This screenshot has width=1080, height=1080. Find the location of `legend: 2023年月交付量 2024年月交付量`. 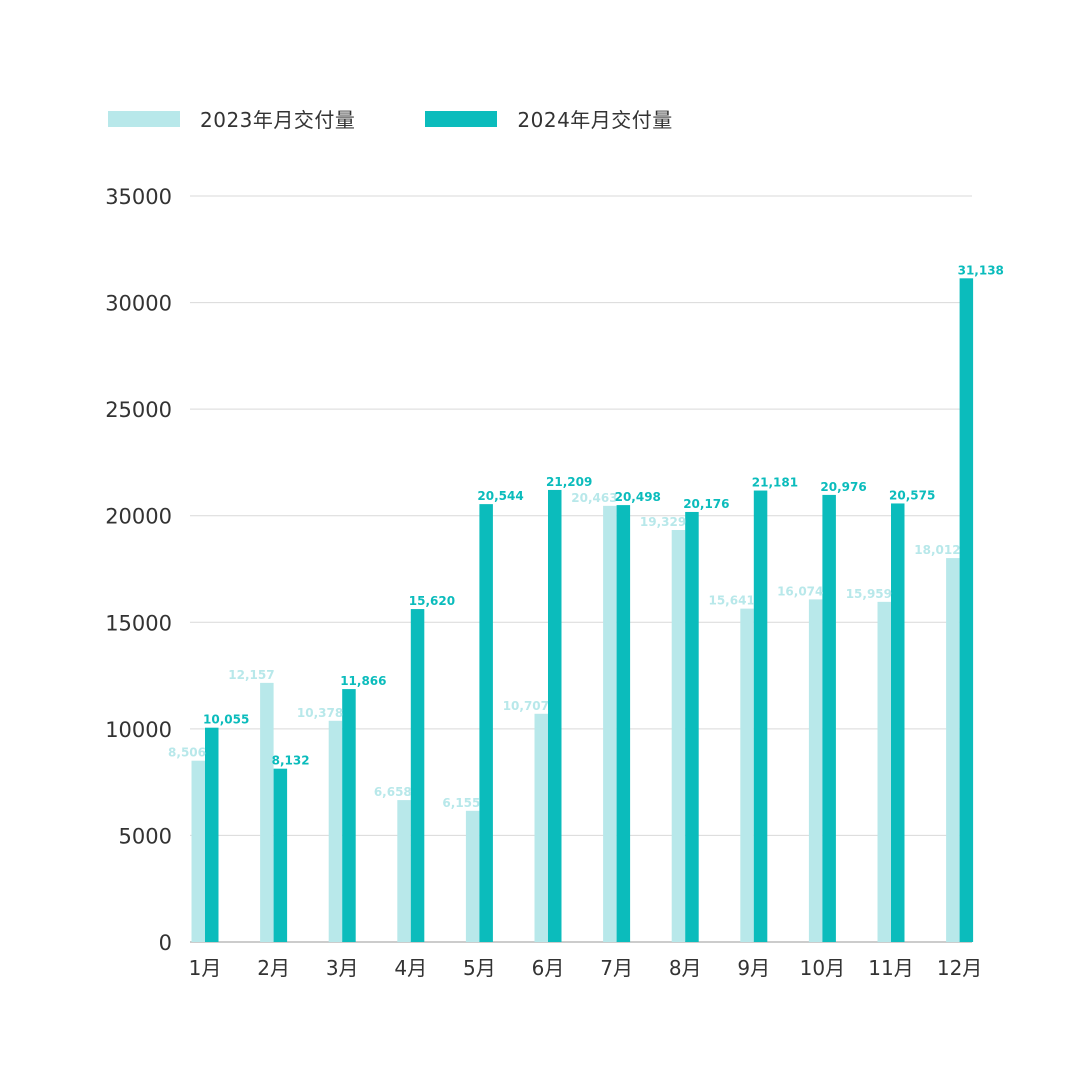

legend: 2023年月交付量 2024年月交付量 is located at coordinates (425, 118).